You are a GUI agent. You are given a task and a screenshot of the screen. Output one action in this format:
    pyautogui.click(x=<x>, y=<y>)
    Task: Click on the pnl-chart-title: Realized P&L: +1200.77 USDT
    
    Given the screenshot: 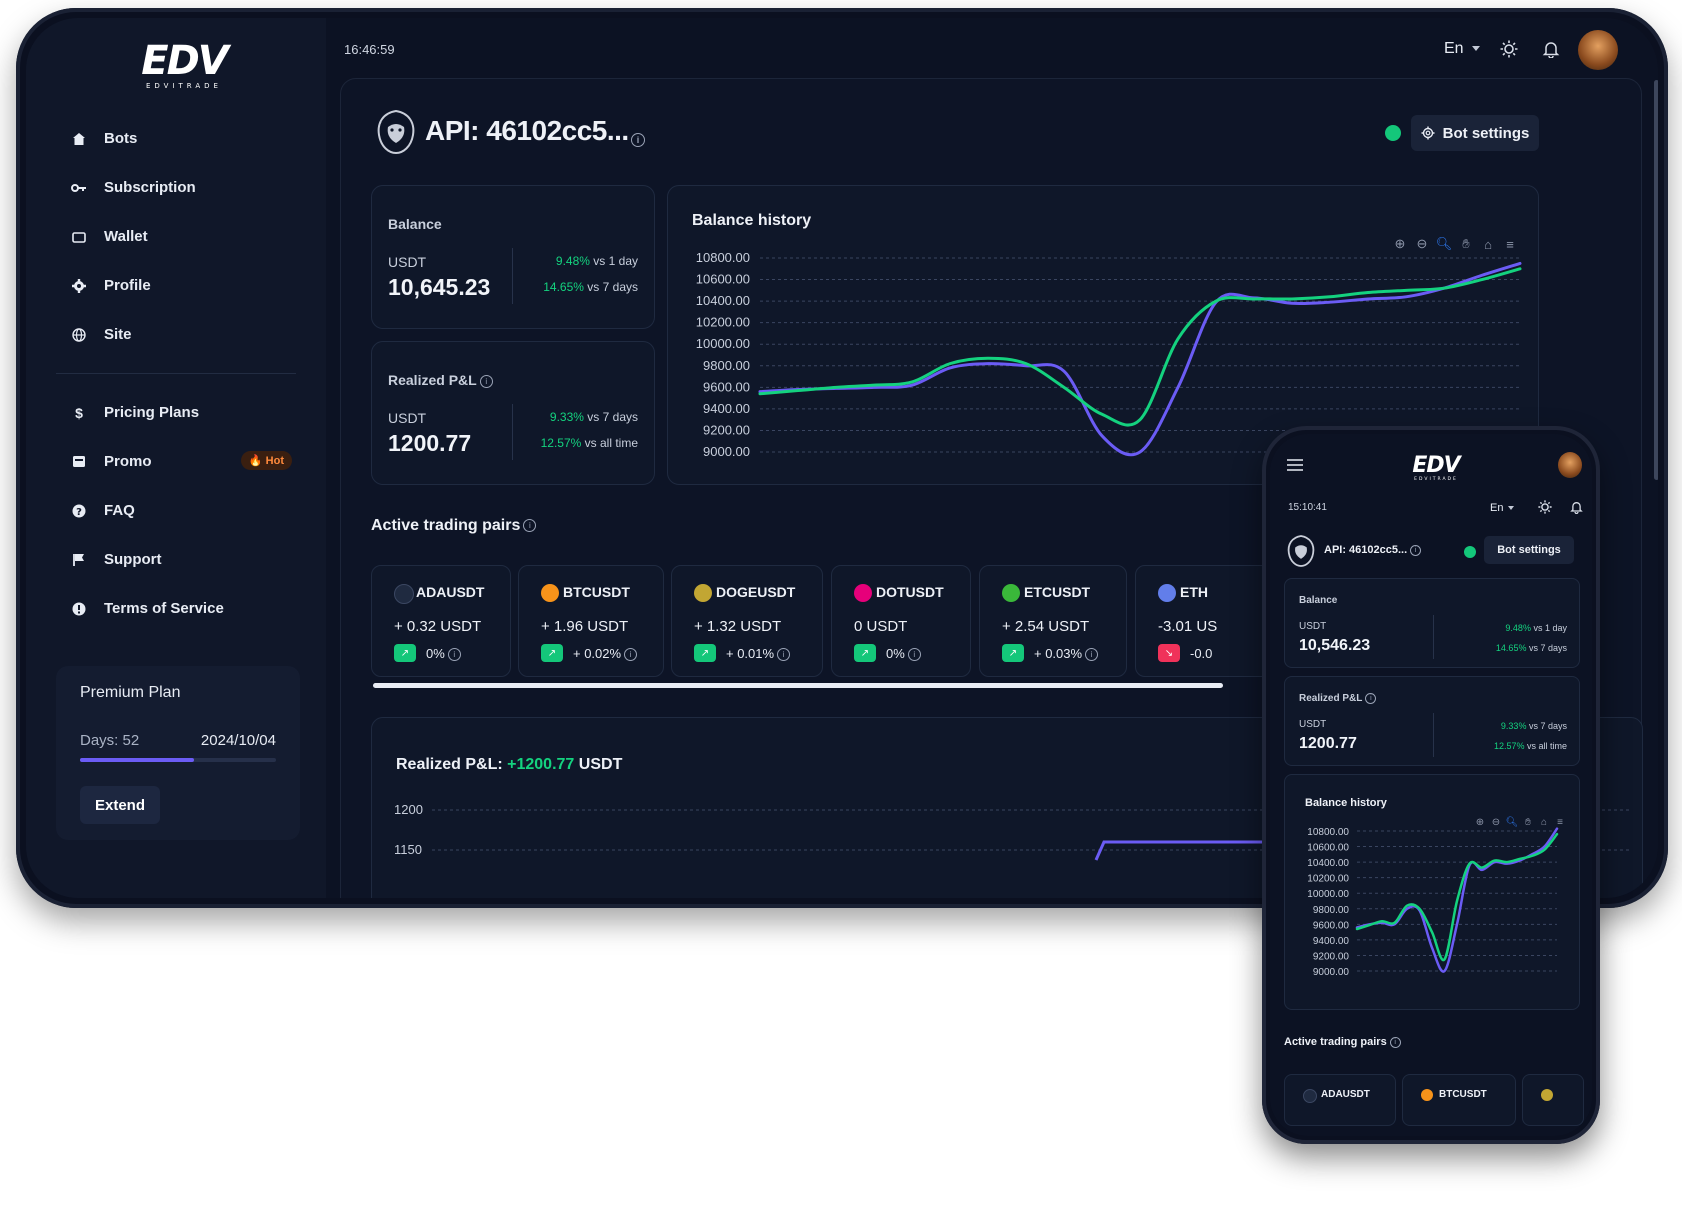 What is the action you would take?
    pyautogui.click(x=509, y=765)
    